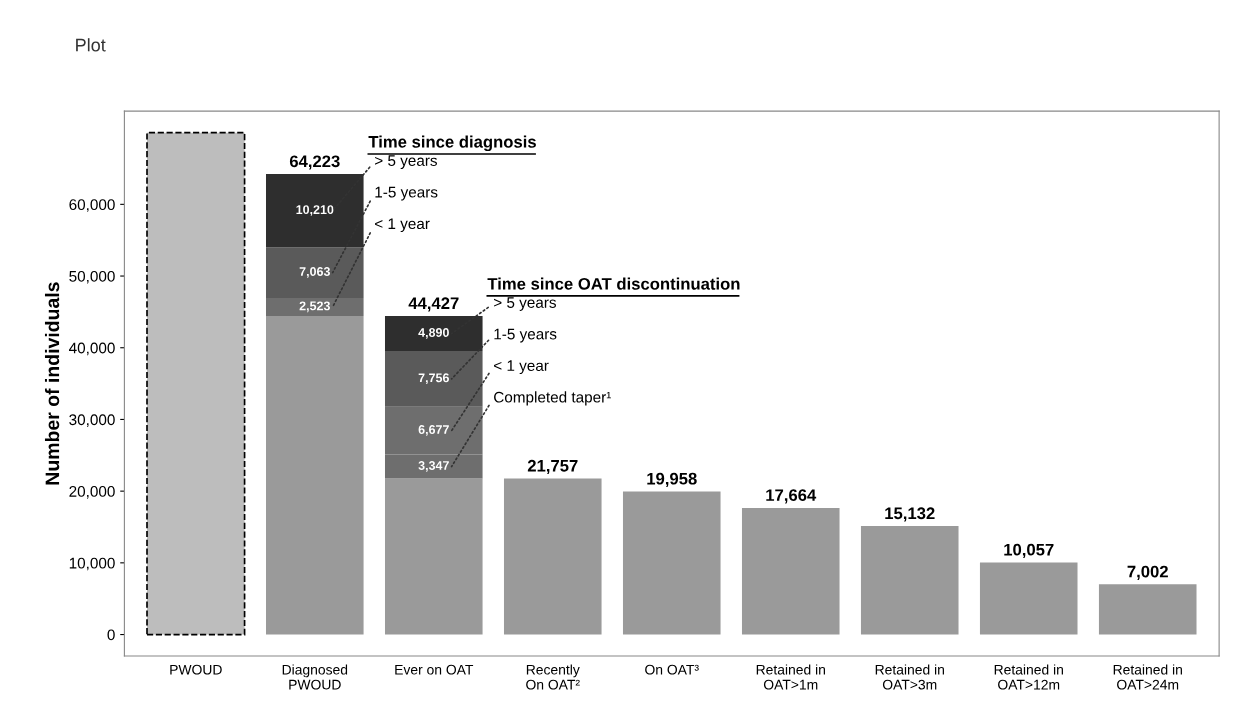  What do you see at coordinates (672, 669) in the screenshot?
I see `x-tick-label: On OAT³` at bounding box center [672, 669].